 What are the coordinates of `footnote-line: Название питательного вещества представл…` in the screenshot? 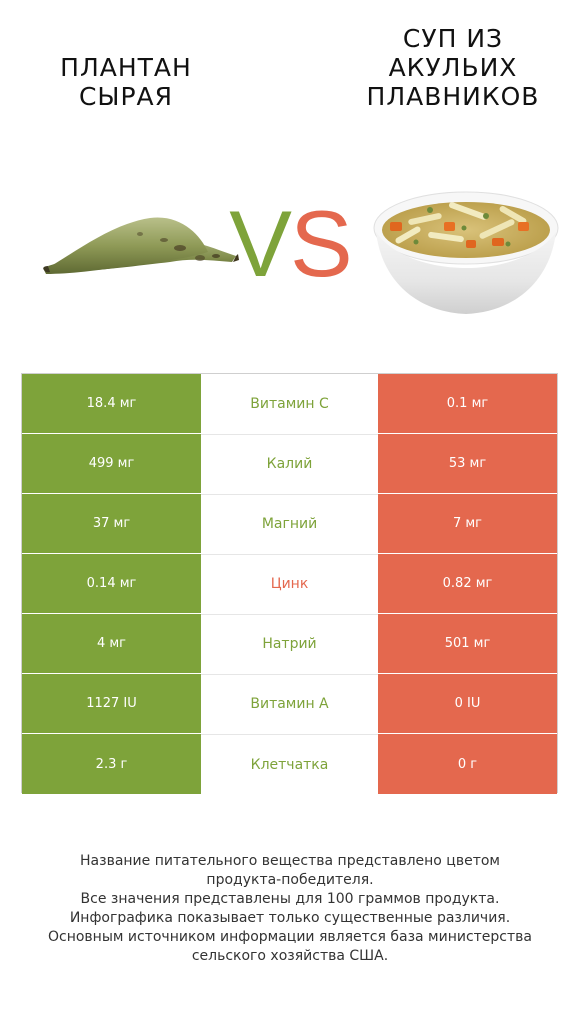 It's located at (290, 861).